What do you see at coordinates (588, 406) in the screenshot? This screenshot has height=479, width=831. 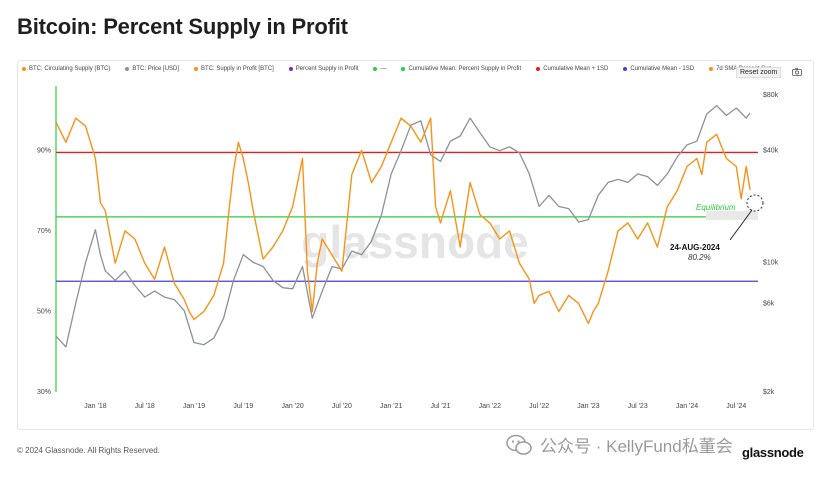 I see `x-tick-label: Jan '23` at bounding box center [588, 406].